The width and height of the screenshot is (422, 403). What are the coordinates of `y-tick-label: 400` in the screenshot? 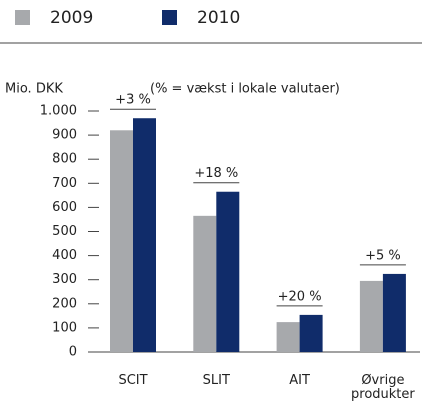 It's located at (64, 255).